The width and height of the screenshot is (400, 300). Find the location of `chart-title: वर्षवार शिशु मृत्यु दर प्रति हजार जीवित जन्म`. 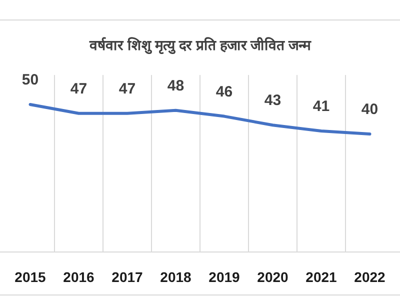

chart-title: वर्षवार शिशु मृत्यु दर प्रति हजार जीवित जन्म is located at coordinates (200, 46).